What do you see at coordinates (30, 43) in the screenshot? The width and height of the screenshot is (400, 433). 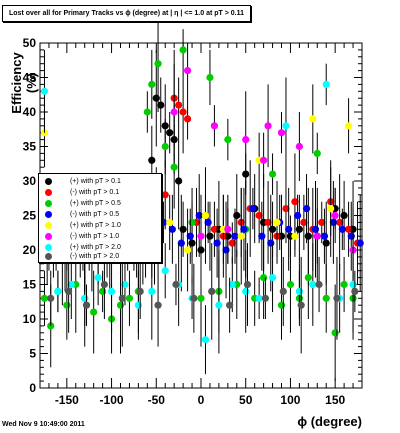 I see `y-tick-label: 50` at bounding box center [30, 43].